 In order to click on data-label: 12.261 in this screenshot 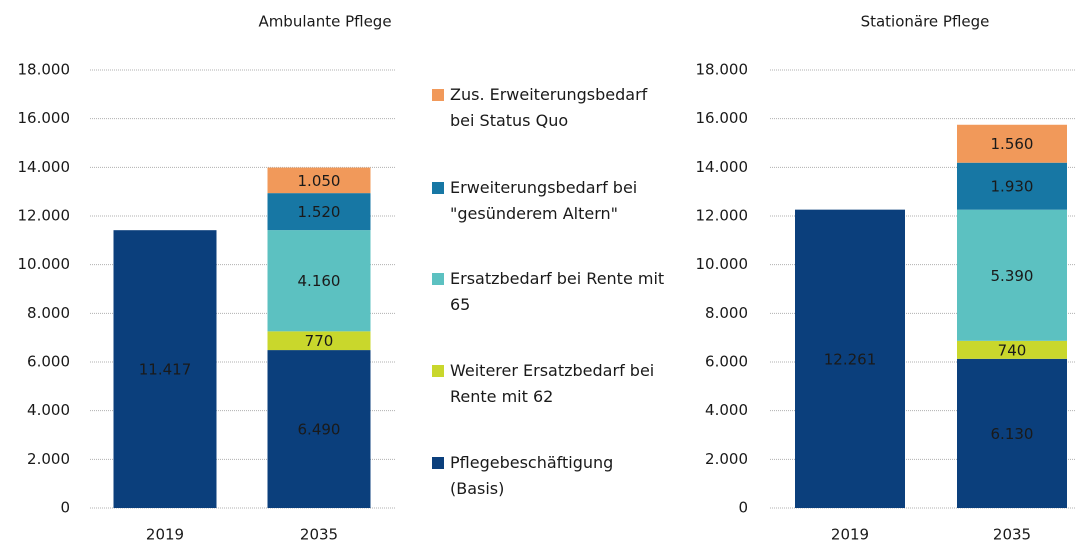, I will do `click(850, 359)`.